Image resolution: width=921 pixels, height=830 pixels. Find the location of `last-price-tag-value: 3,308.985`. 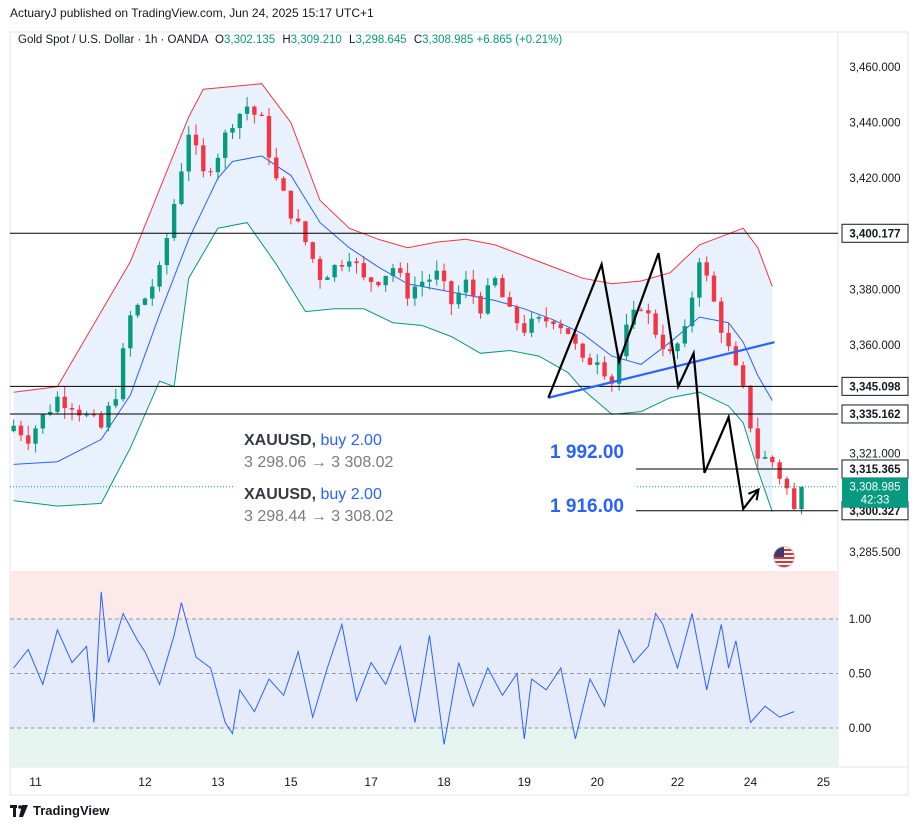

last-price-tag-value: 3,308.985 is located at coordinates (874, 488).